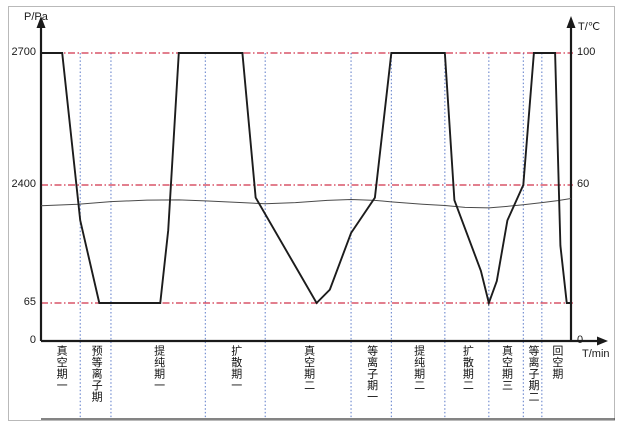 This screenshot has width=624, height=429. What do you see at coordinates (29, 302) in the screenshot?
I see `left-tick-65: 65` at bounding box center [29, 302].